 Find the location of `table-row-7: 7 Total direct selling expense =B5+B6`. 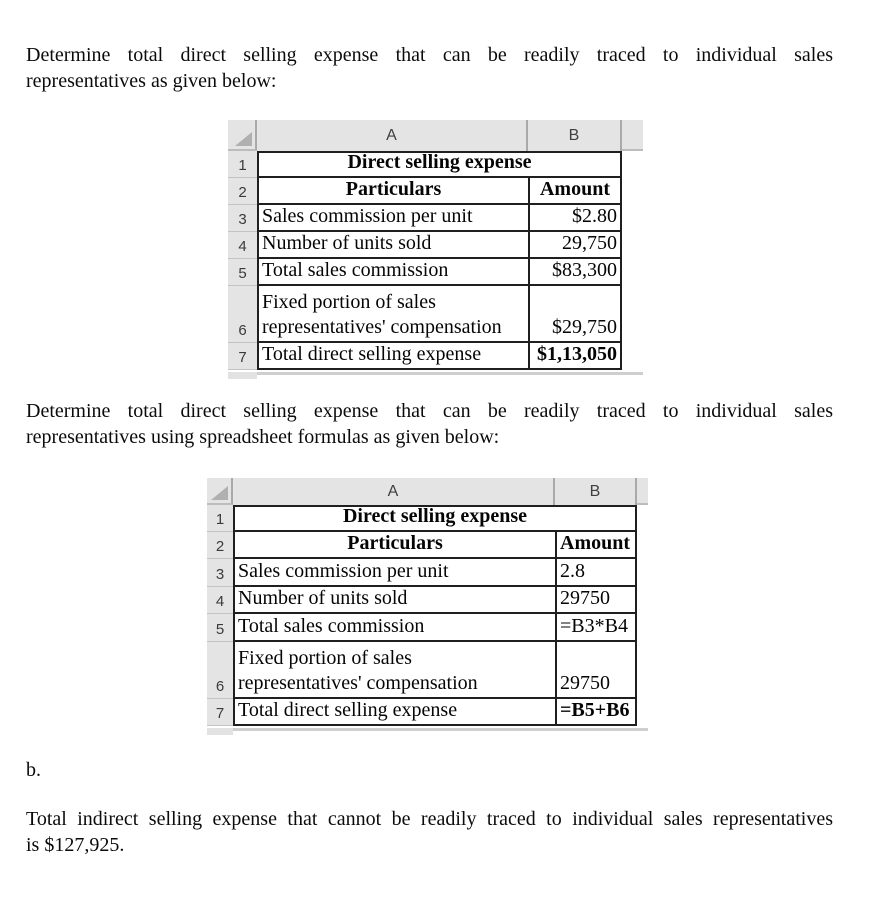

table-row-7: 7 Total direct selling expense =B5+B6 is located at coordinates (427, 712).